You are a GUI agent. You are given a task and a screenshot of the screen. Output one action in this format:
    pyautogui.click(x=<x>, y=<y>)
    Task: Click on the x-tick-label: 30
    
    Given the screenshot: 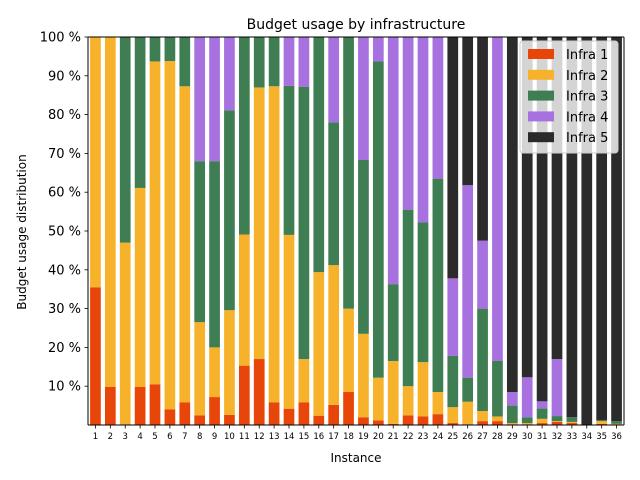 What is the action you would take?
    pyautogui.click(x=527, y=437)
    